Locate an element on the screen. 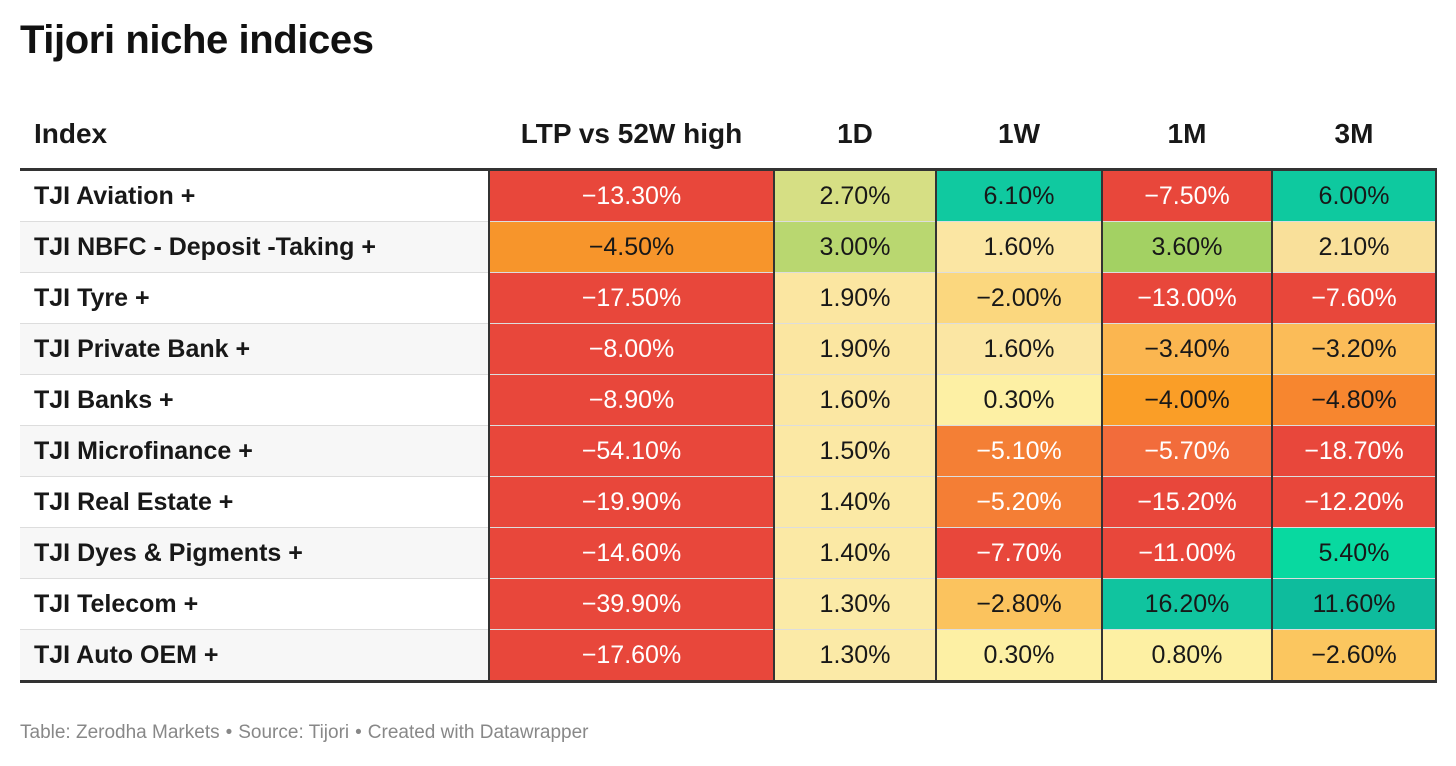 The image size is (1456, 766). 1m-cell: −11.00% is located at coordinates (1187, 553).